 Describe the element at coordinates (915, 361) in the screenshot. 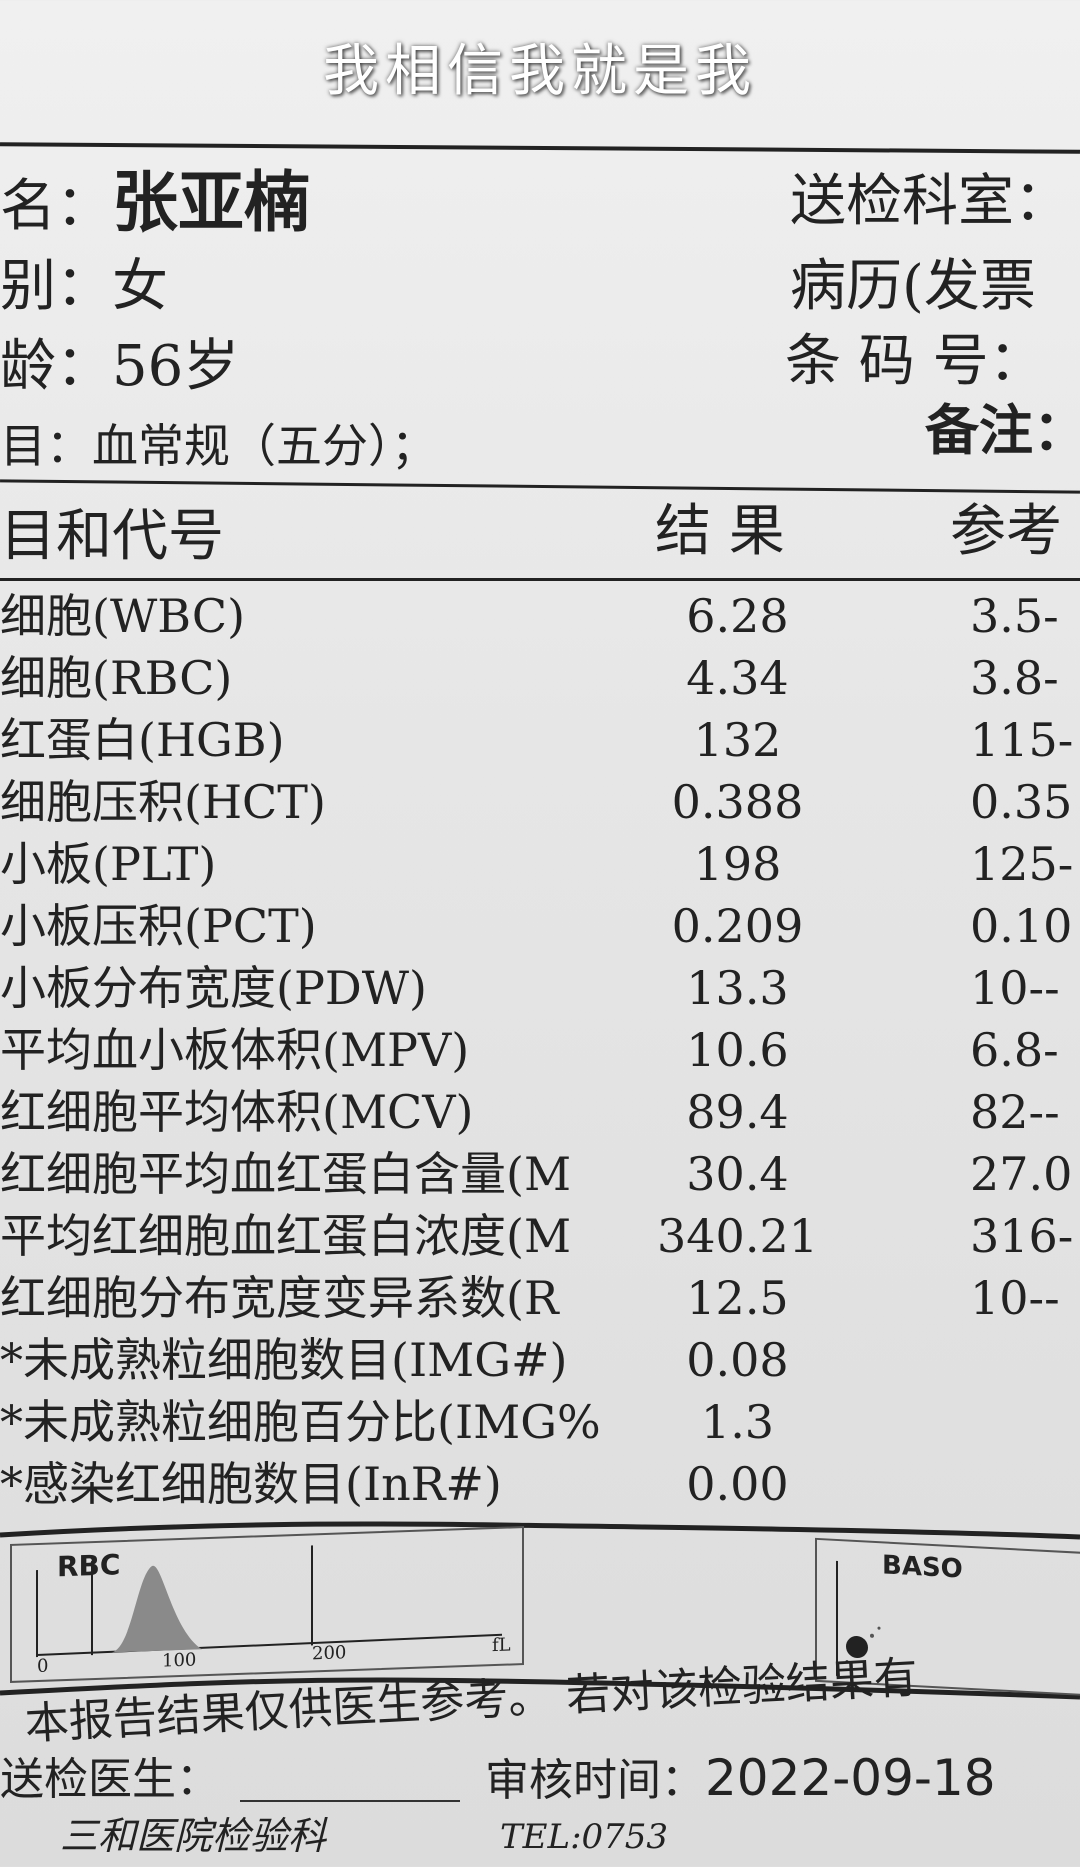

I see `barcode-label: 条 码 号：` at that location.